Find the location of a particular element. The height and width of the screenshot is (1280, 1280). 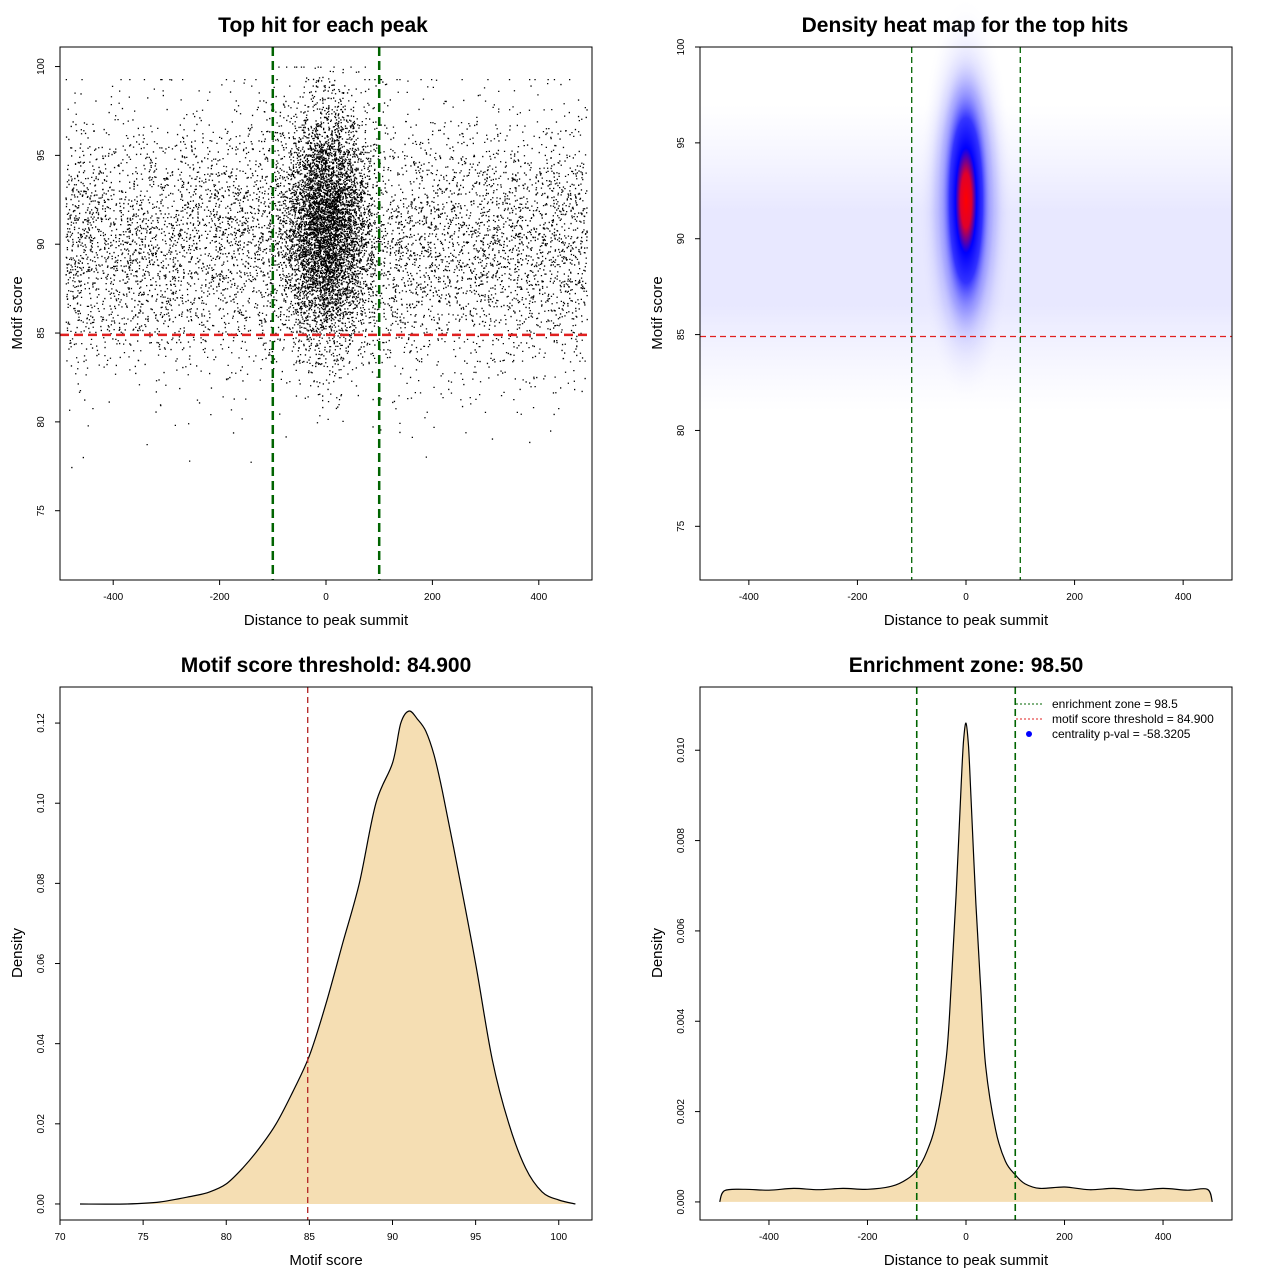

distance-density-x-tick-label: -200 is located at coordinates (867, 1237).